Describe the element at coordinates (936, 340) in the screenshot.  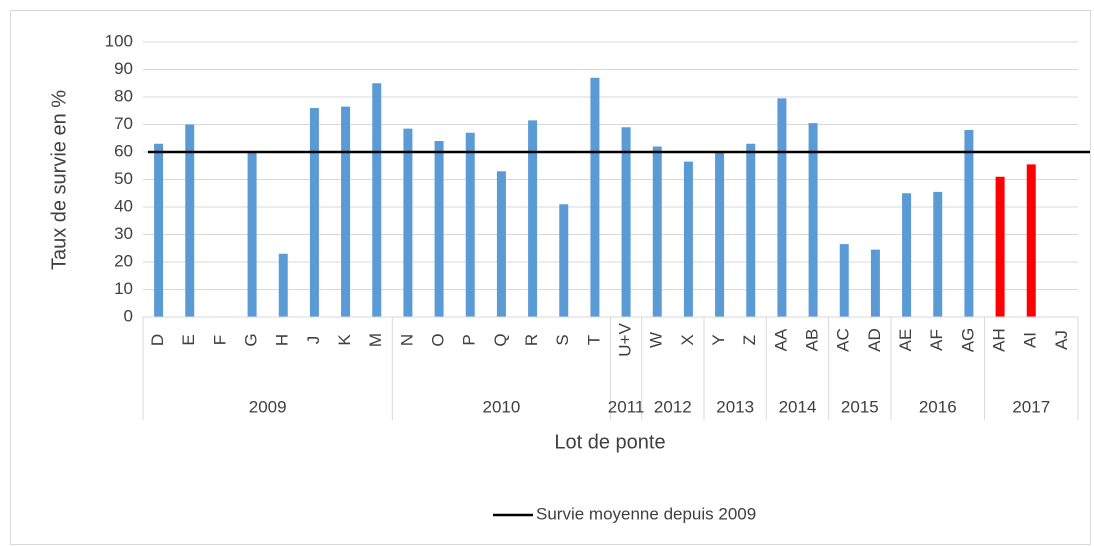
I see `x-tick-label: AF` at that location.